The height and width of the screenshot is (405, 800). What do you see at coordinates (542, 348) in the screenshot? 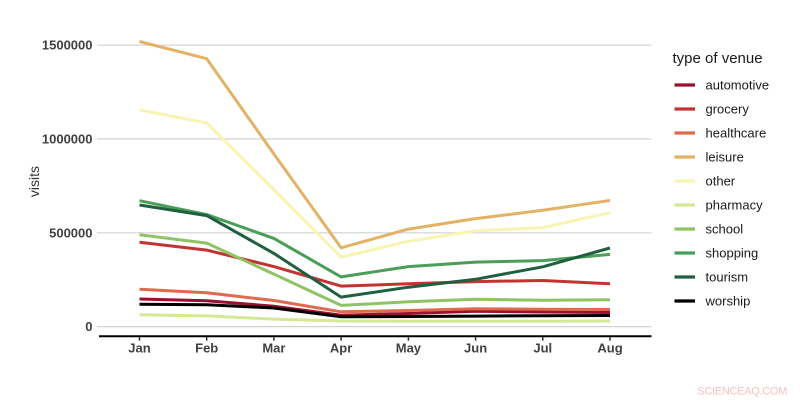
I see `svg-text: Jul` at bounding box center [542, 348].